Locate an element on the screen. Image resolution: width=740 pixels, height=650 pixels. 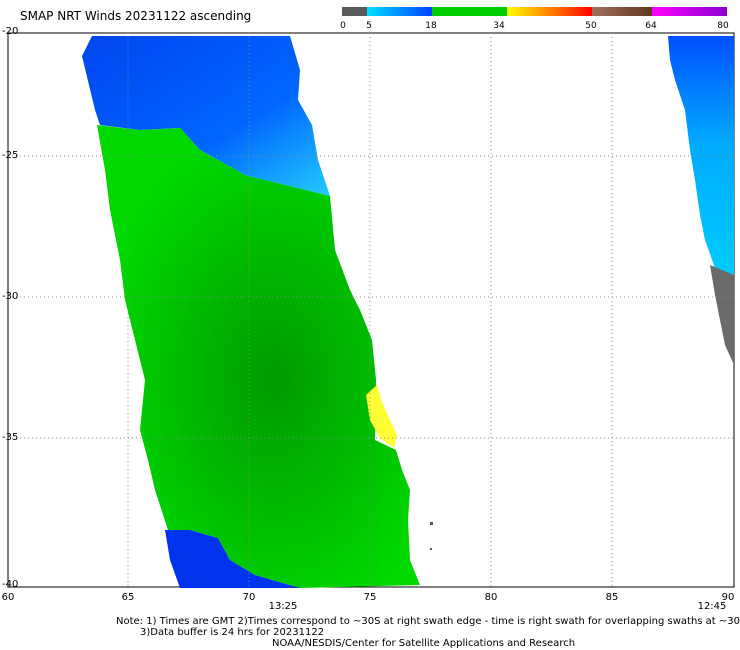
x-axis-label: 85 is located at coordinates (612, 597).